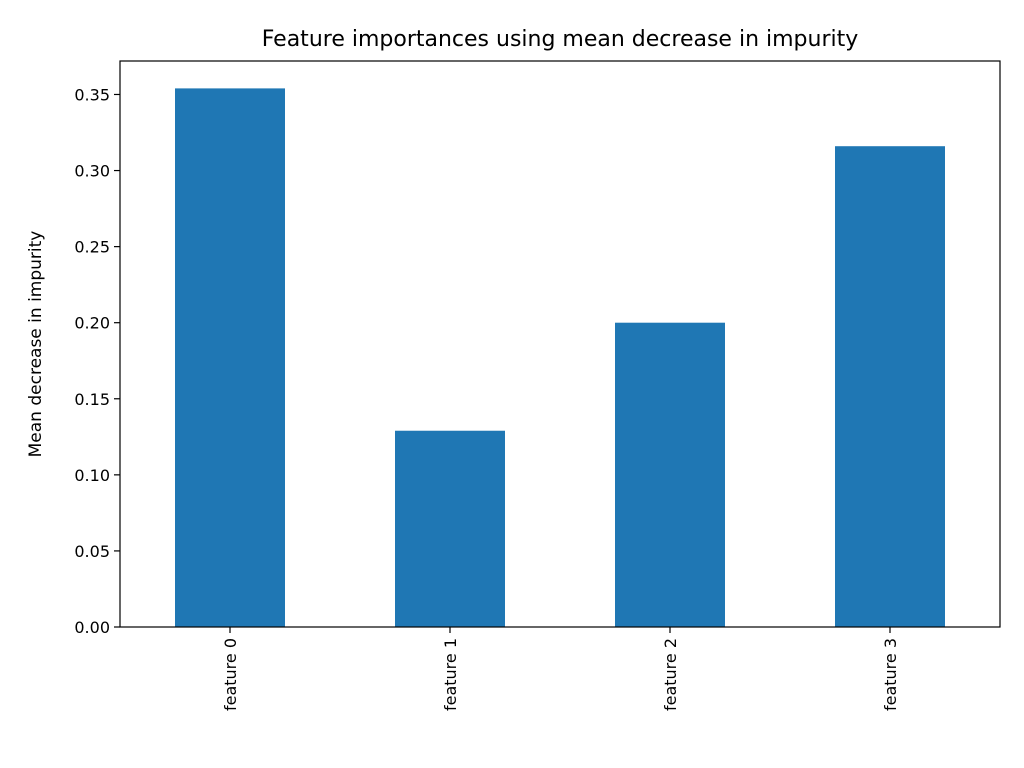  What do you see at coordinates (890, 674) in the screenshot?
I see `x-tick-label: feature 3` at bounding box center [890, 674].